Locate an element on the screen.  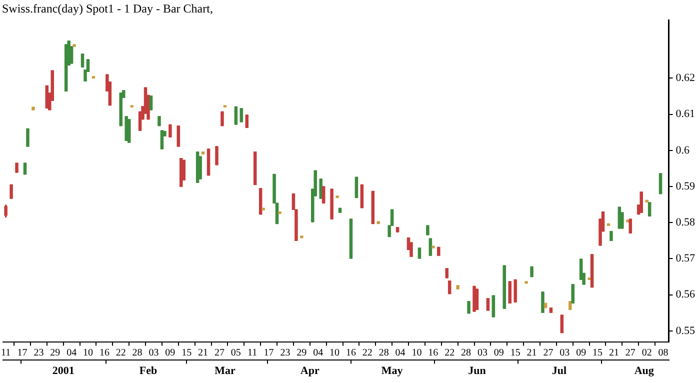
x2-tick-label: Aug is located at coordinates (644, 371).